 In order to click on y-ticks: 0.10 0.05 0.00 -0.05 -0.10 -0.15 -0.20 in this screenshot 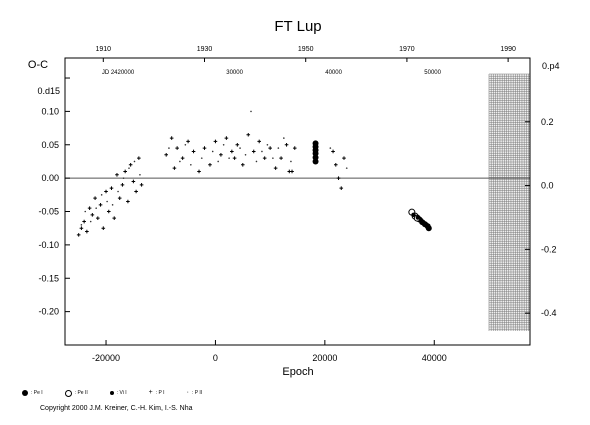, I will do `click(54, 197)`.